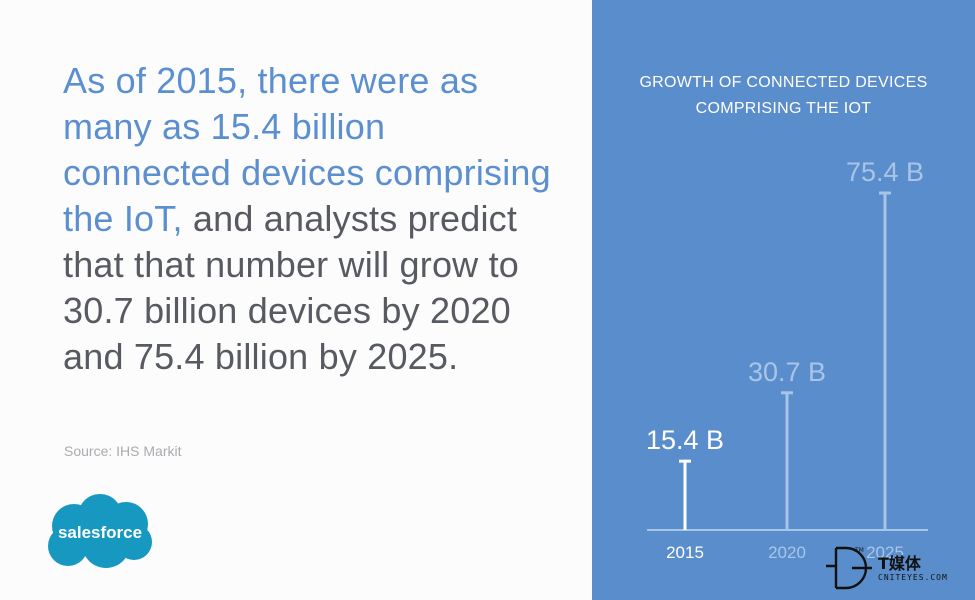  Describe the element at coordinates (859, 550) in the screenshot. I see `svg-text: TM` at that location.